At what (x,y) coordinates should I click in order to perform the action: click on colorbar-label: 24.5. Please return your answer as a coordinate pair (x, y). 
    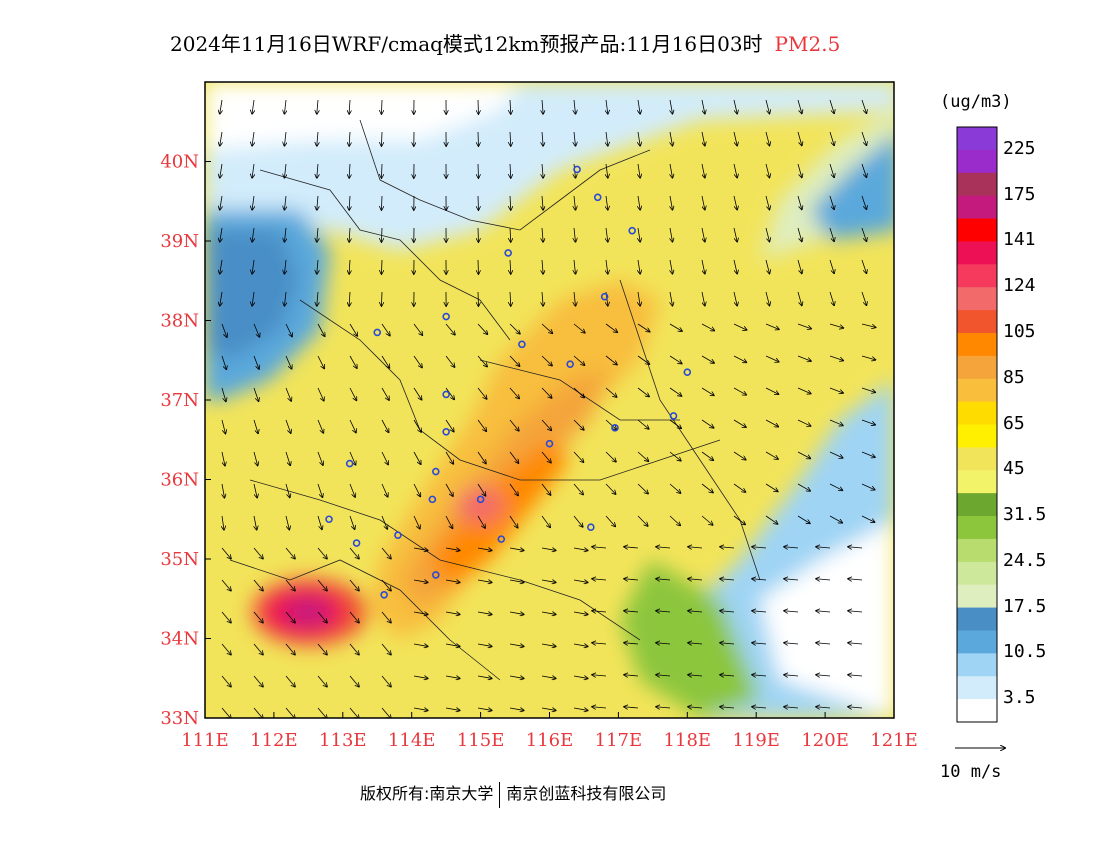
    Looking at the image, I should click on (1025, 560).